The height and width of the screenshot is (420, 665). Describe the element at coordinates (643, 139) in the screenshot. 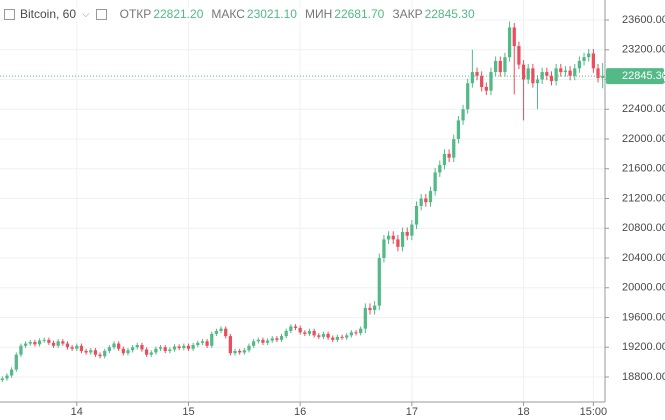

I see `y-tick-label: 22000.00` at that location.